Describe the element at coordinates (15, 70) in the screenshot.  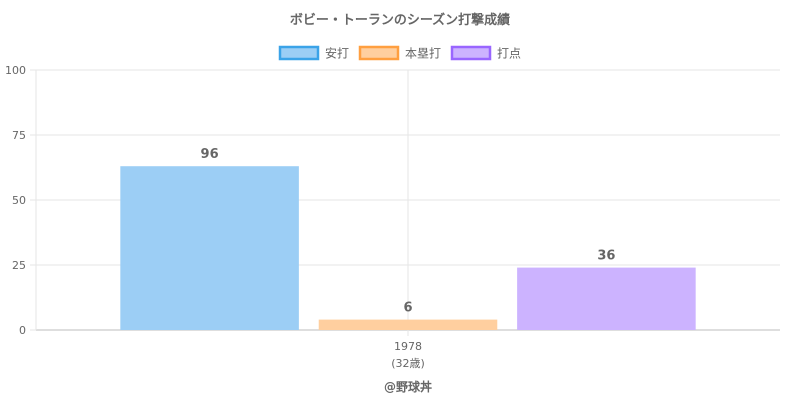
I see `y-tick-label: 100` at that location.